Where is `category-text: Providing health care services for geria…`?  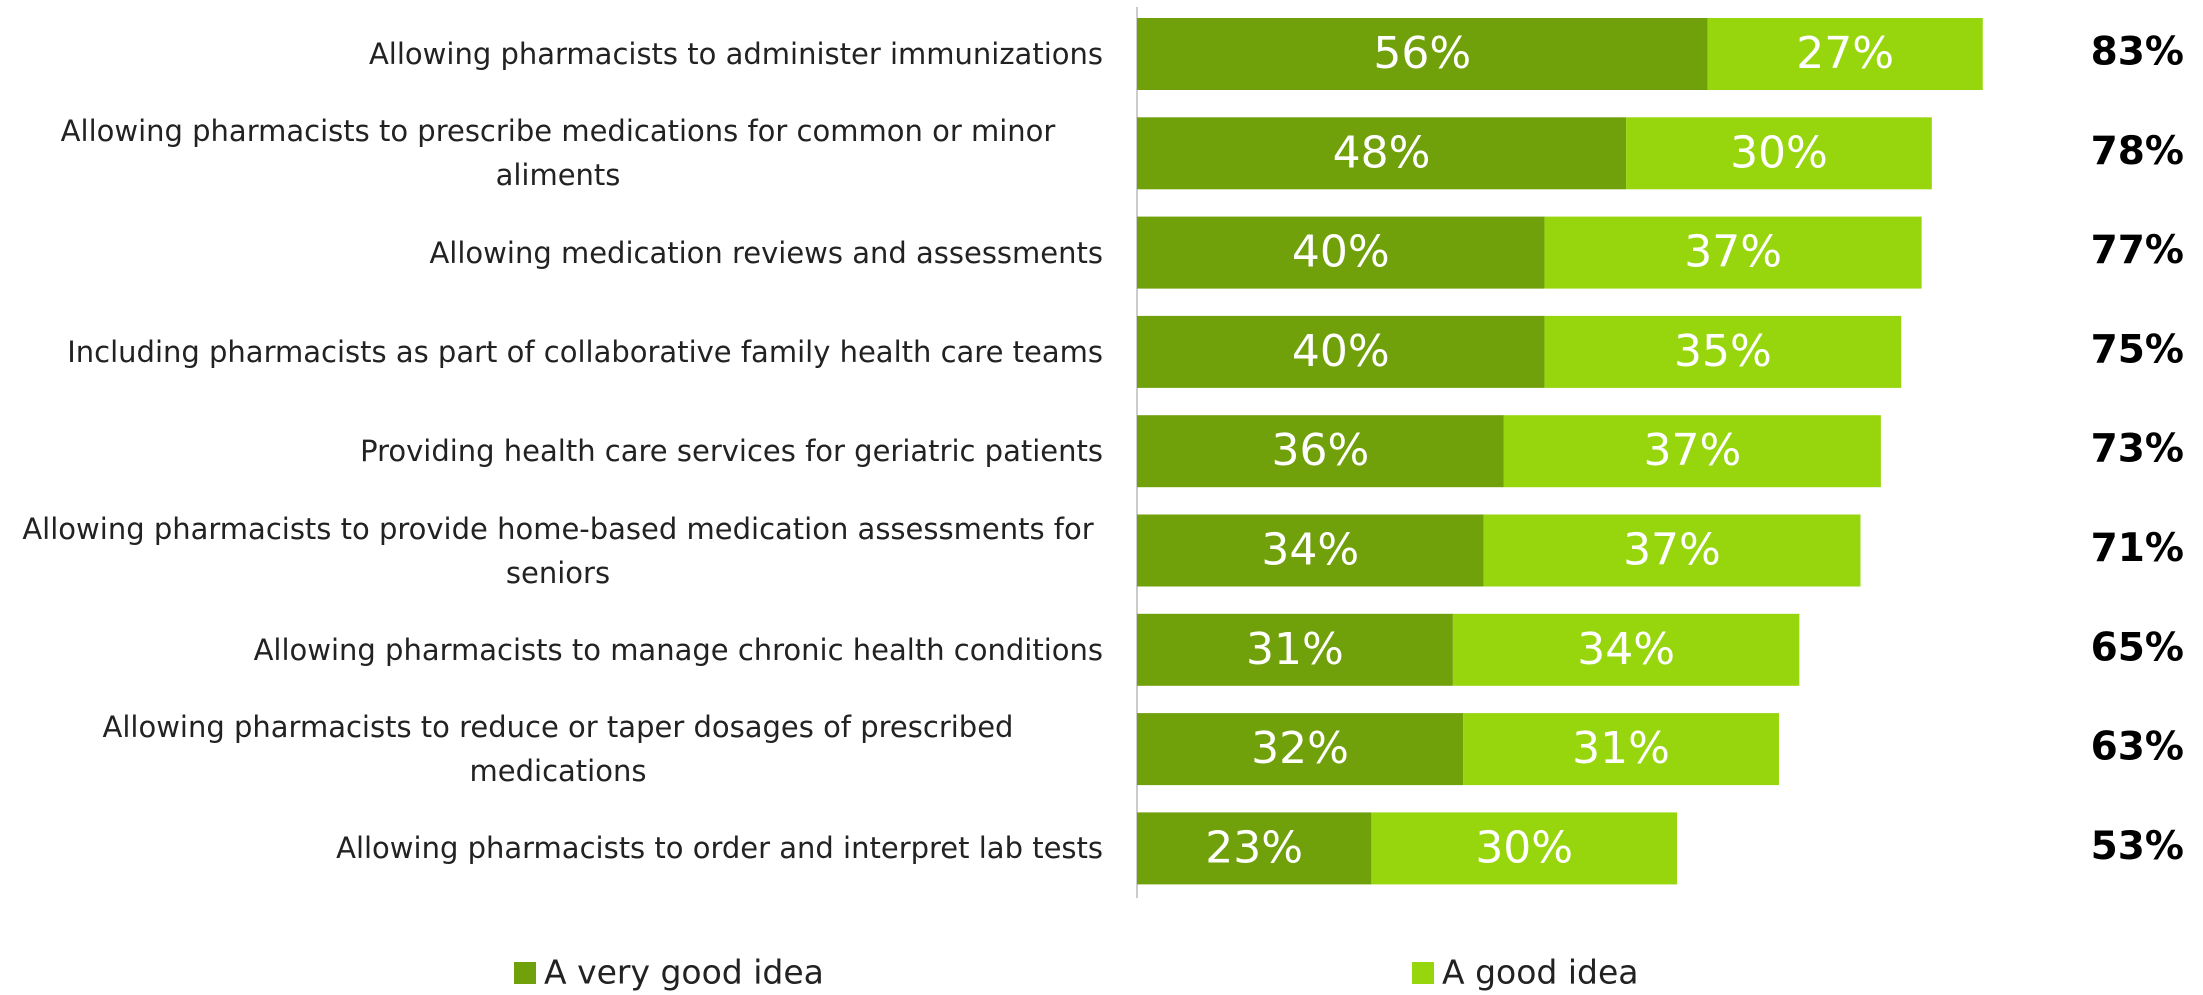 category-text: Providing health care services for geria… is located at coordinates (731, 451).